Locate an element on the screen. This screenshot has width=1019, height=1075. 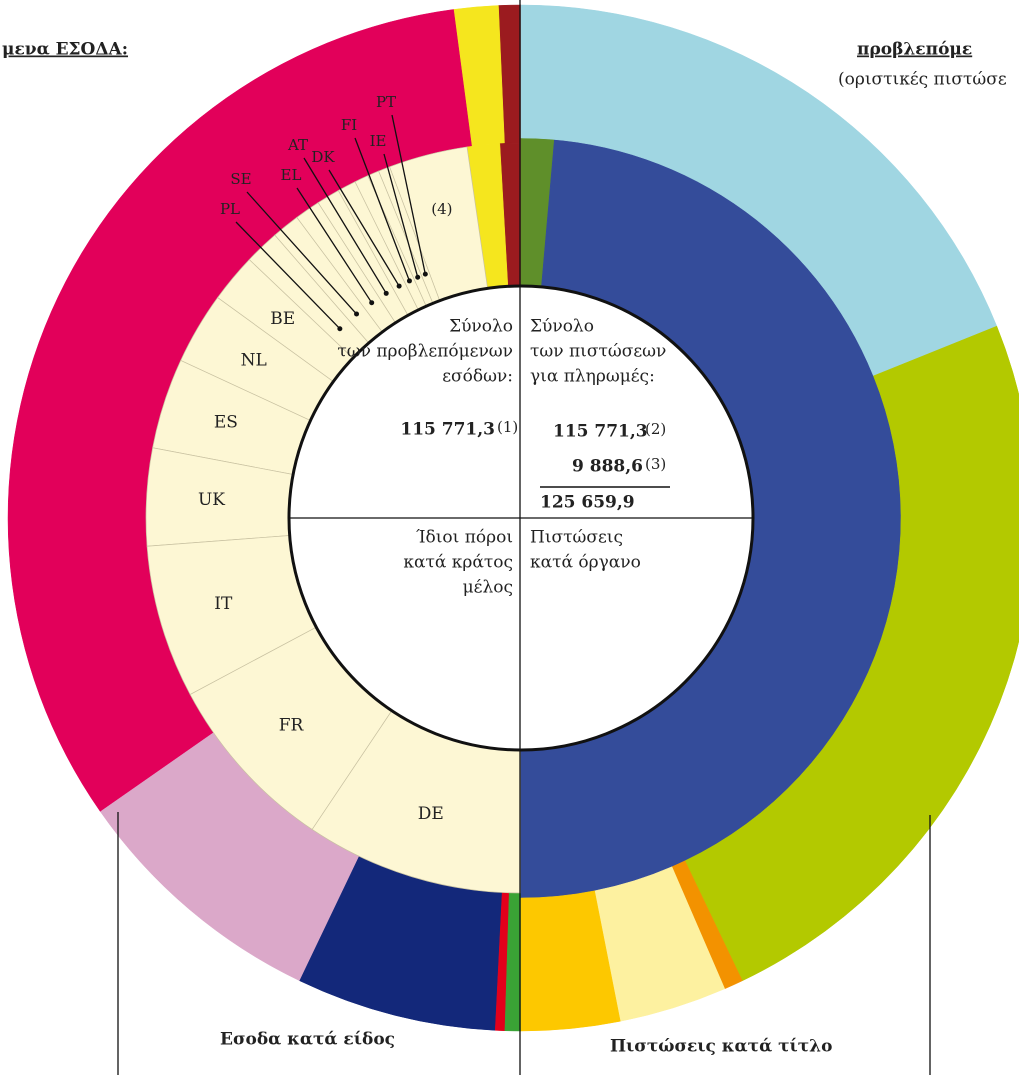
category-label: AT is located at coordinates (297, 145).